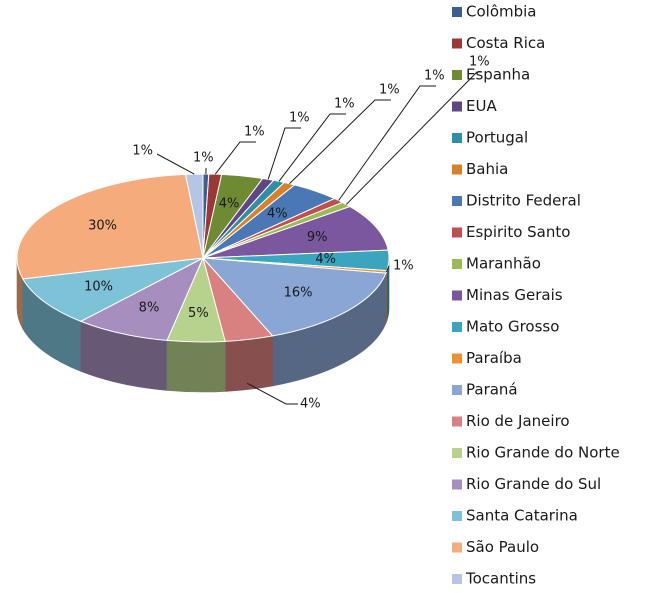  I want to click on legend-label-colombia: Colômbia, so click(501, 12).